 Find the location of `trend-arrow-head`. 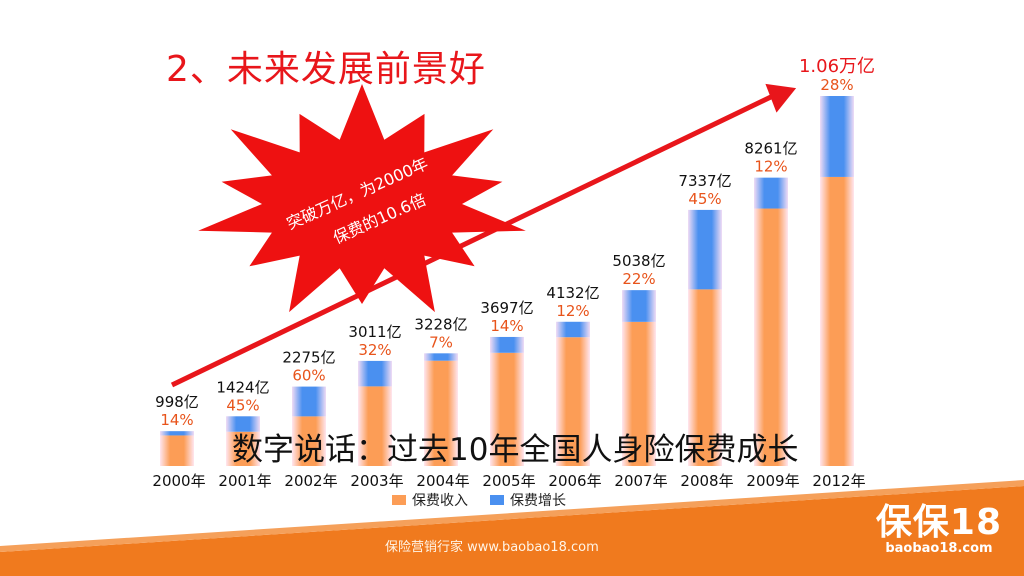

trend-arrow-head is located at coordinates (781, 98).